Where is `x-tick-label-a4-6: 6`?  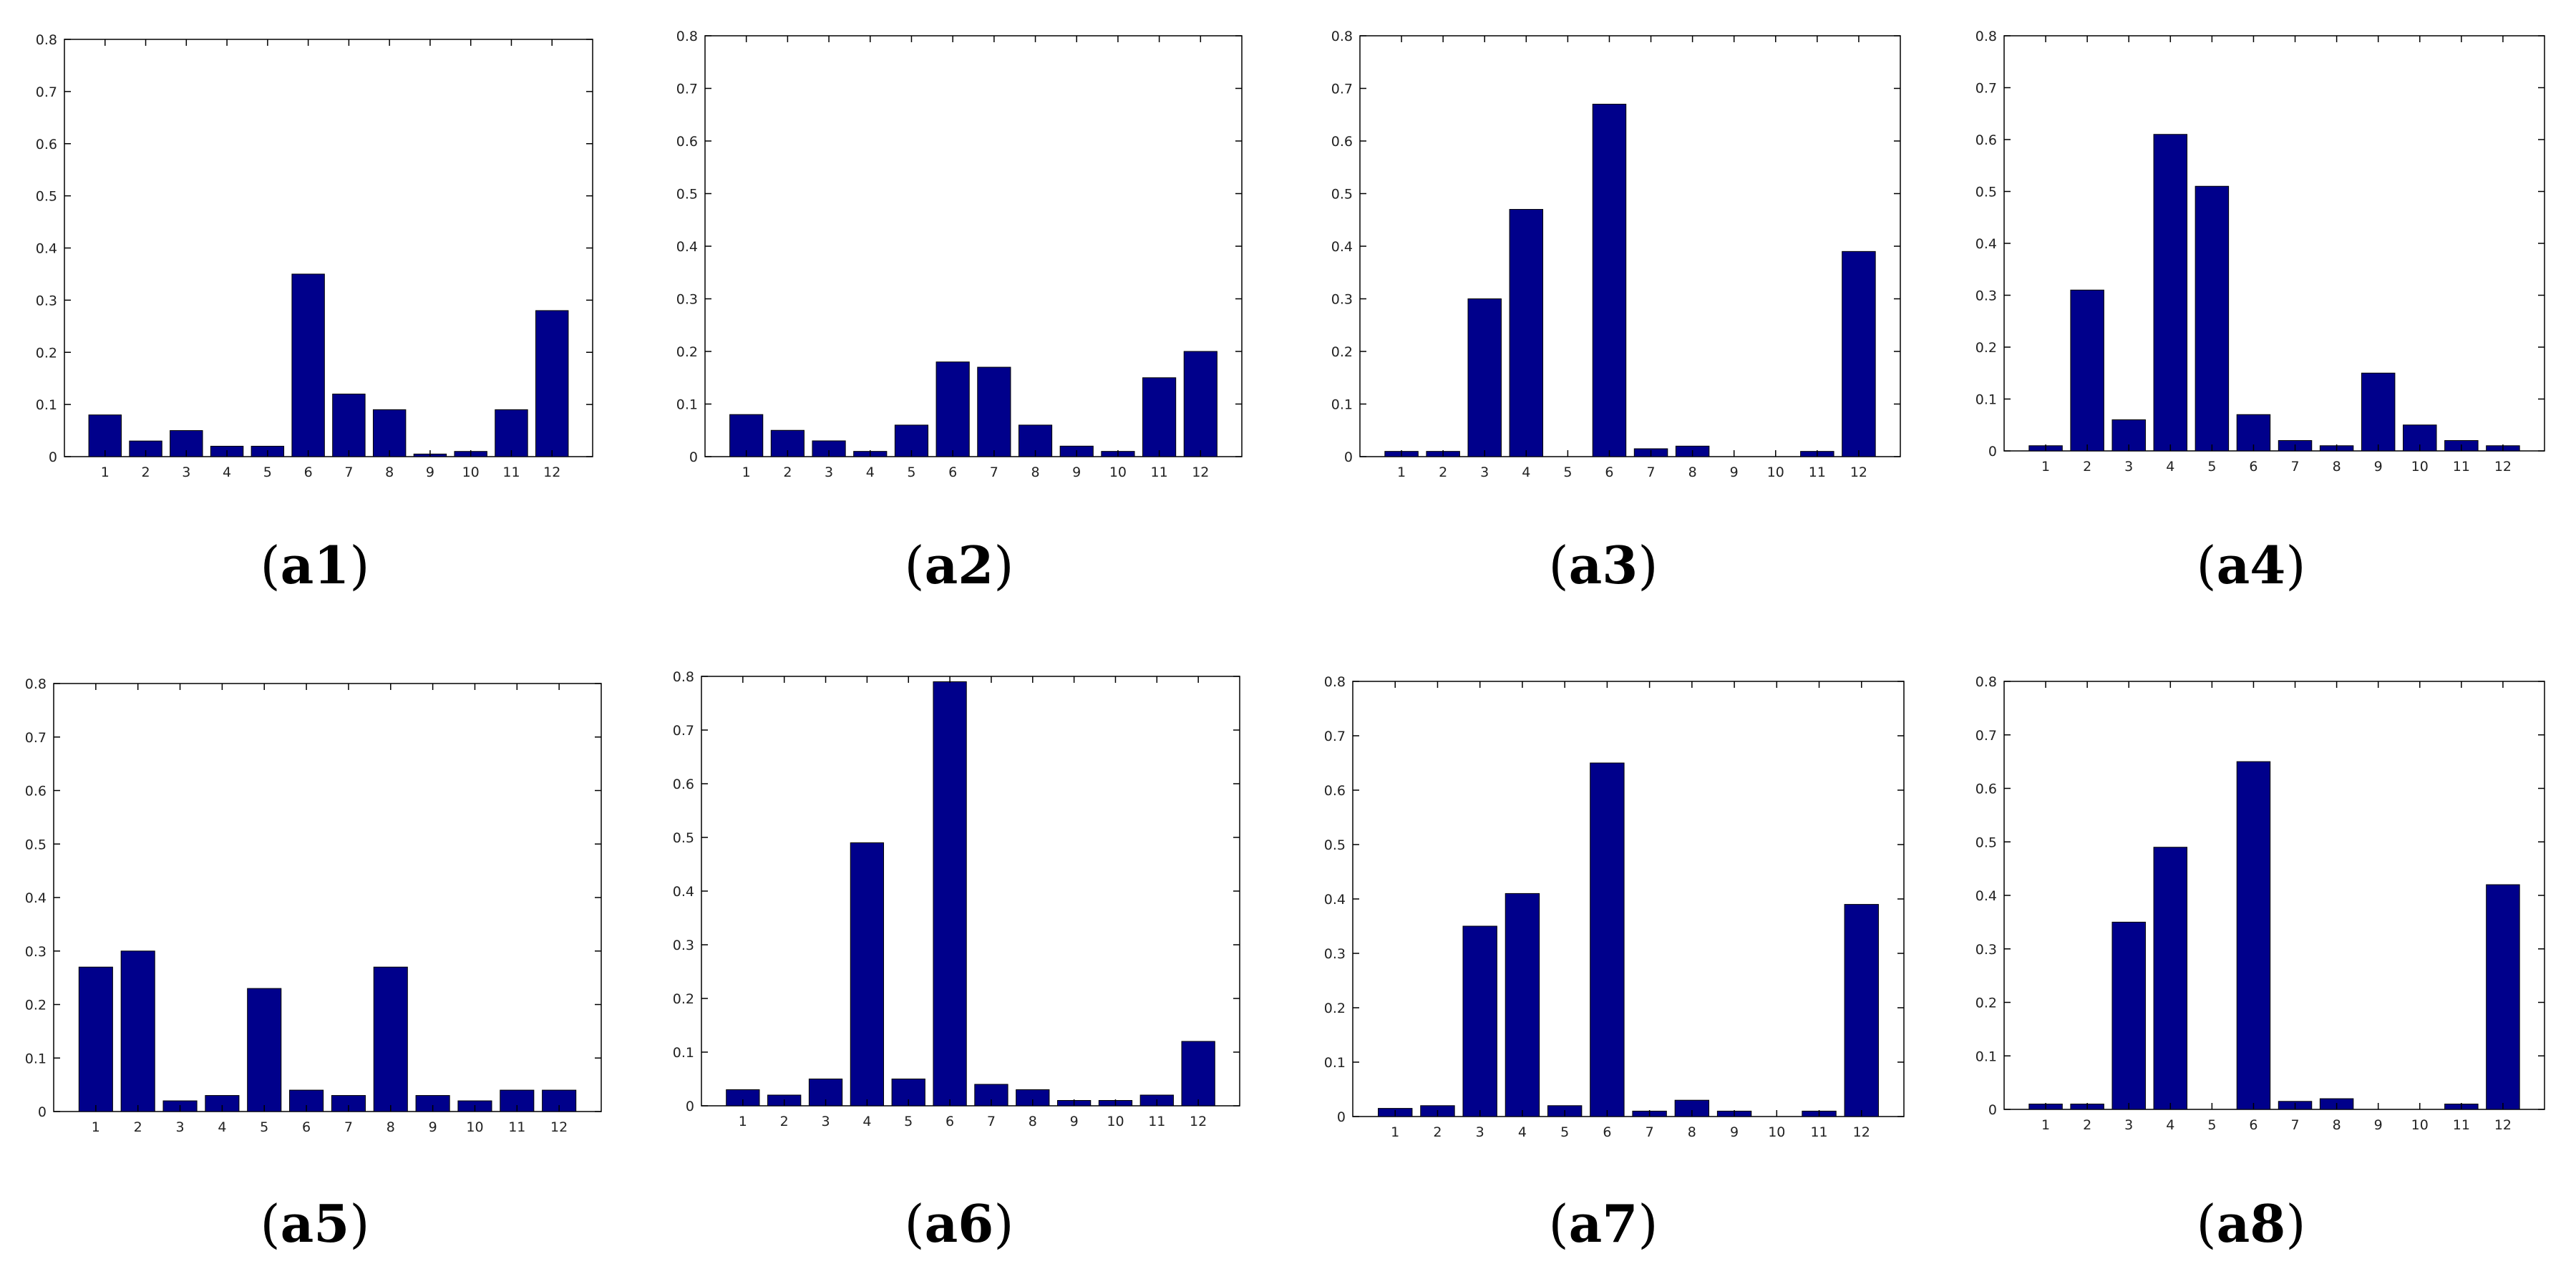
x-tick-label-a4-6: 6 is located at coordinates (2253, 467).